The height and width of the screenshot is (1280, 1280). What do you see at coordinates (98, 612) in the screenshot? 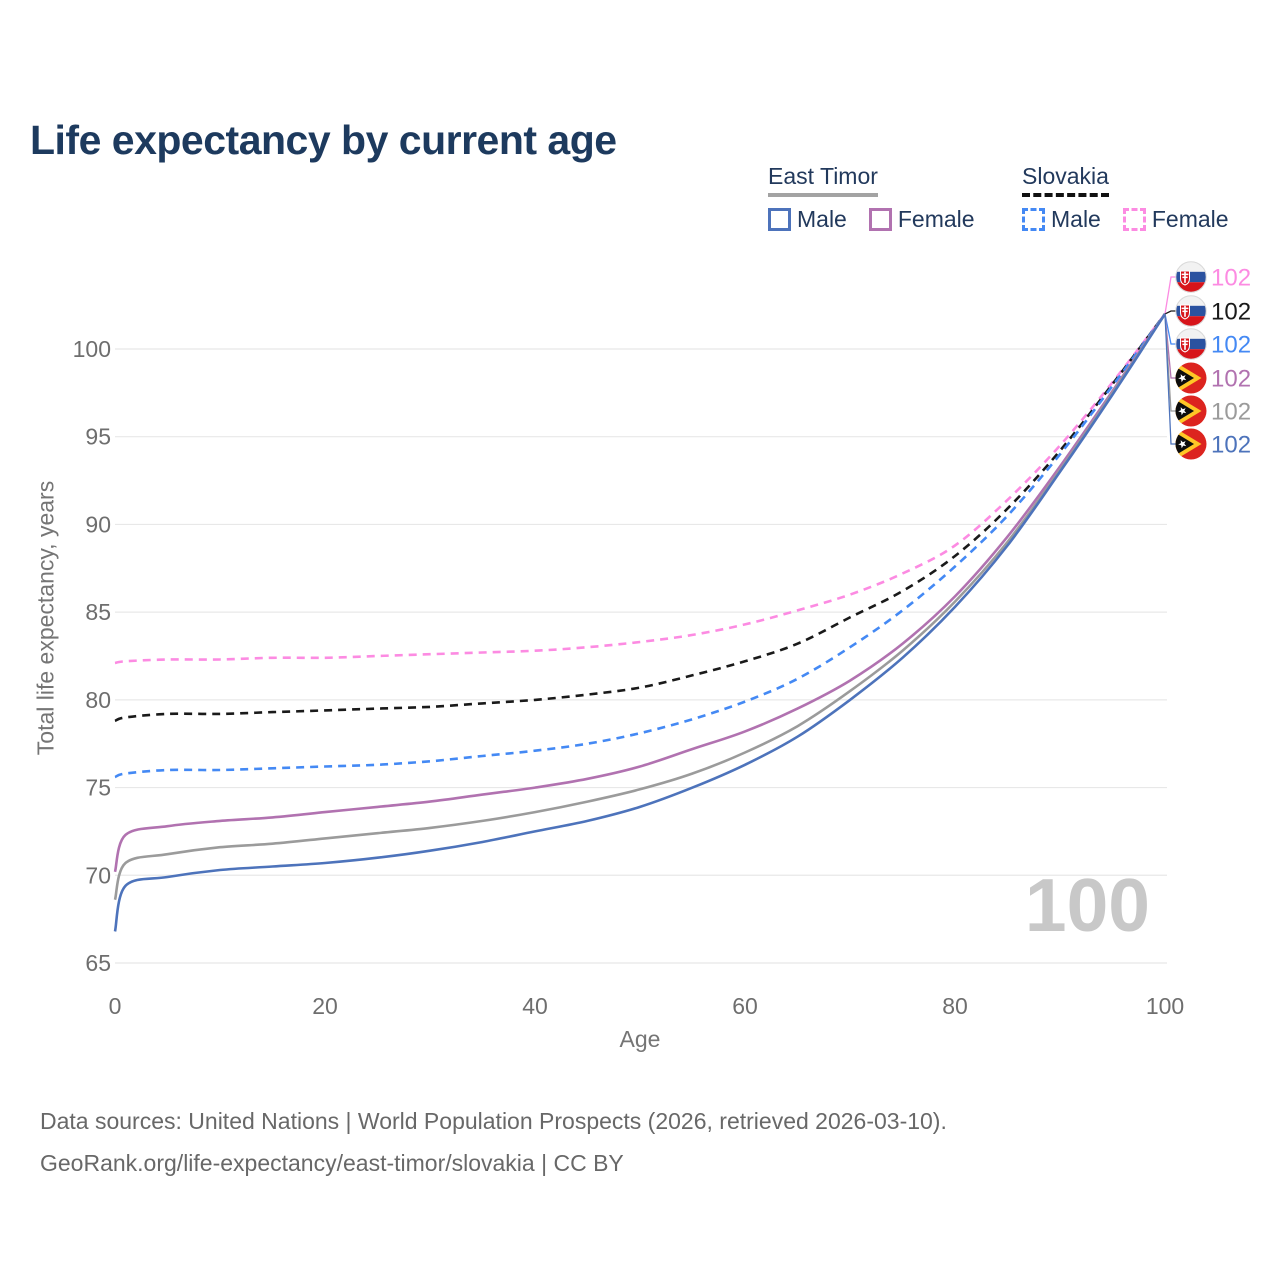
I see `y-tick-label: 85` at bounding box center [98, 612].